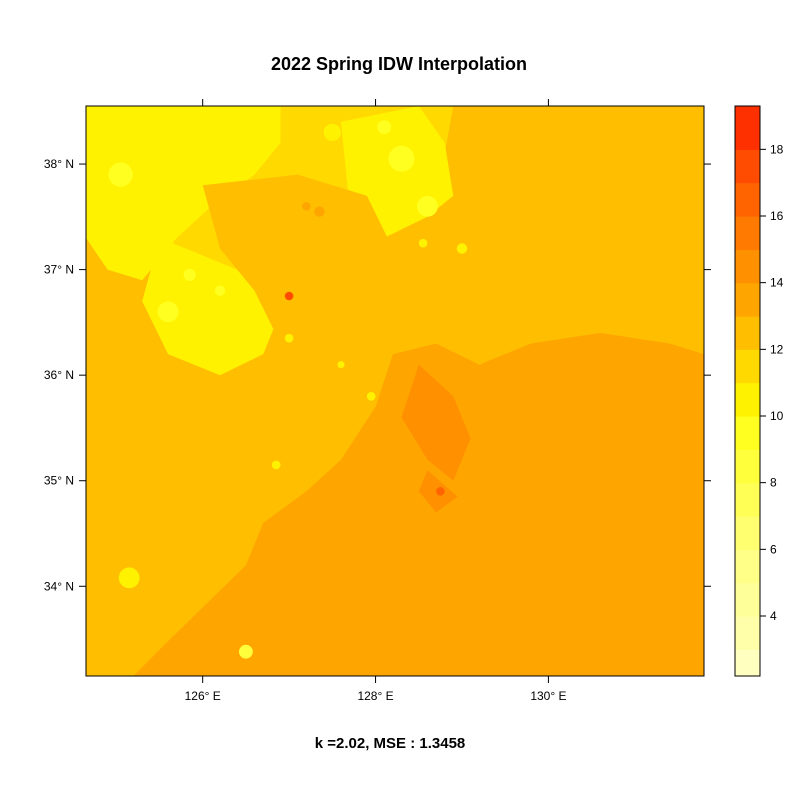  I want to click on y-tick-label-0: 34° N, so click(59, 586).